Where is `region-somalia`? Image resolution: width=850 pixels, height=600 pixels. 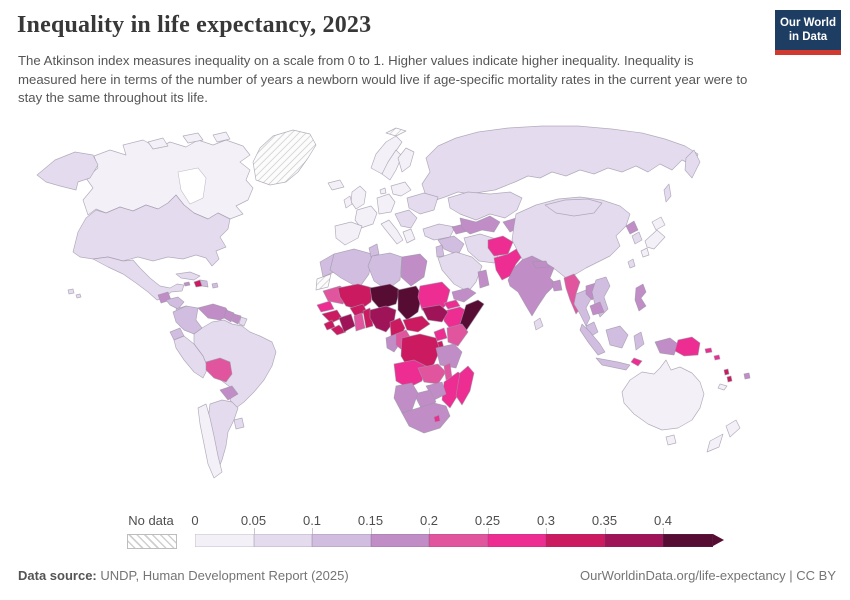
region-somalia is located at coordinates (472, 317).